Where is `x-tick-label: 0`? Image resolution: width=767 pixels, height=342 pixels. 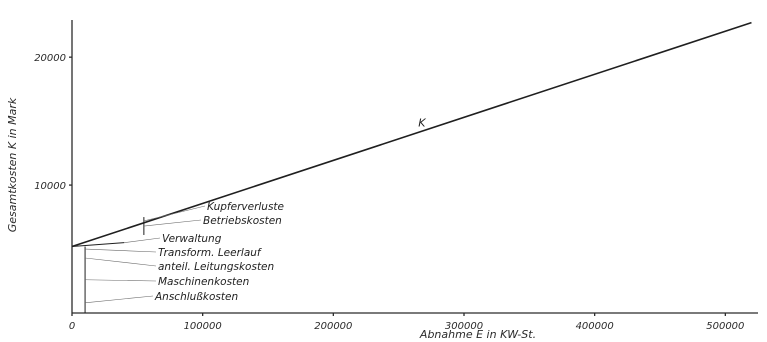 x-tick-label: 0 is located at coordinates (72, 326).